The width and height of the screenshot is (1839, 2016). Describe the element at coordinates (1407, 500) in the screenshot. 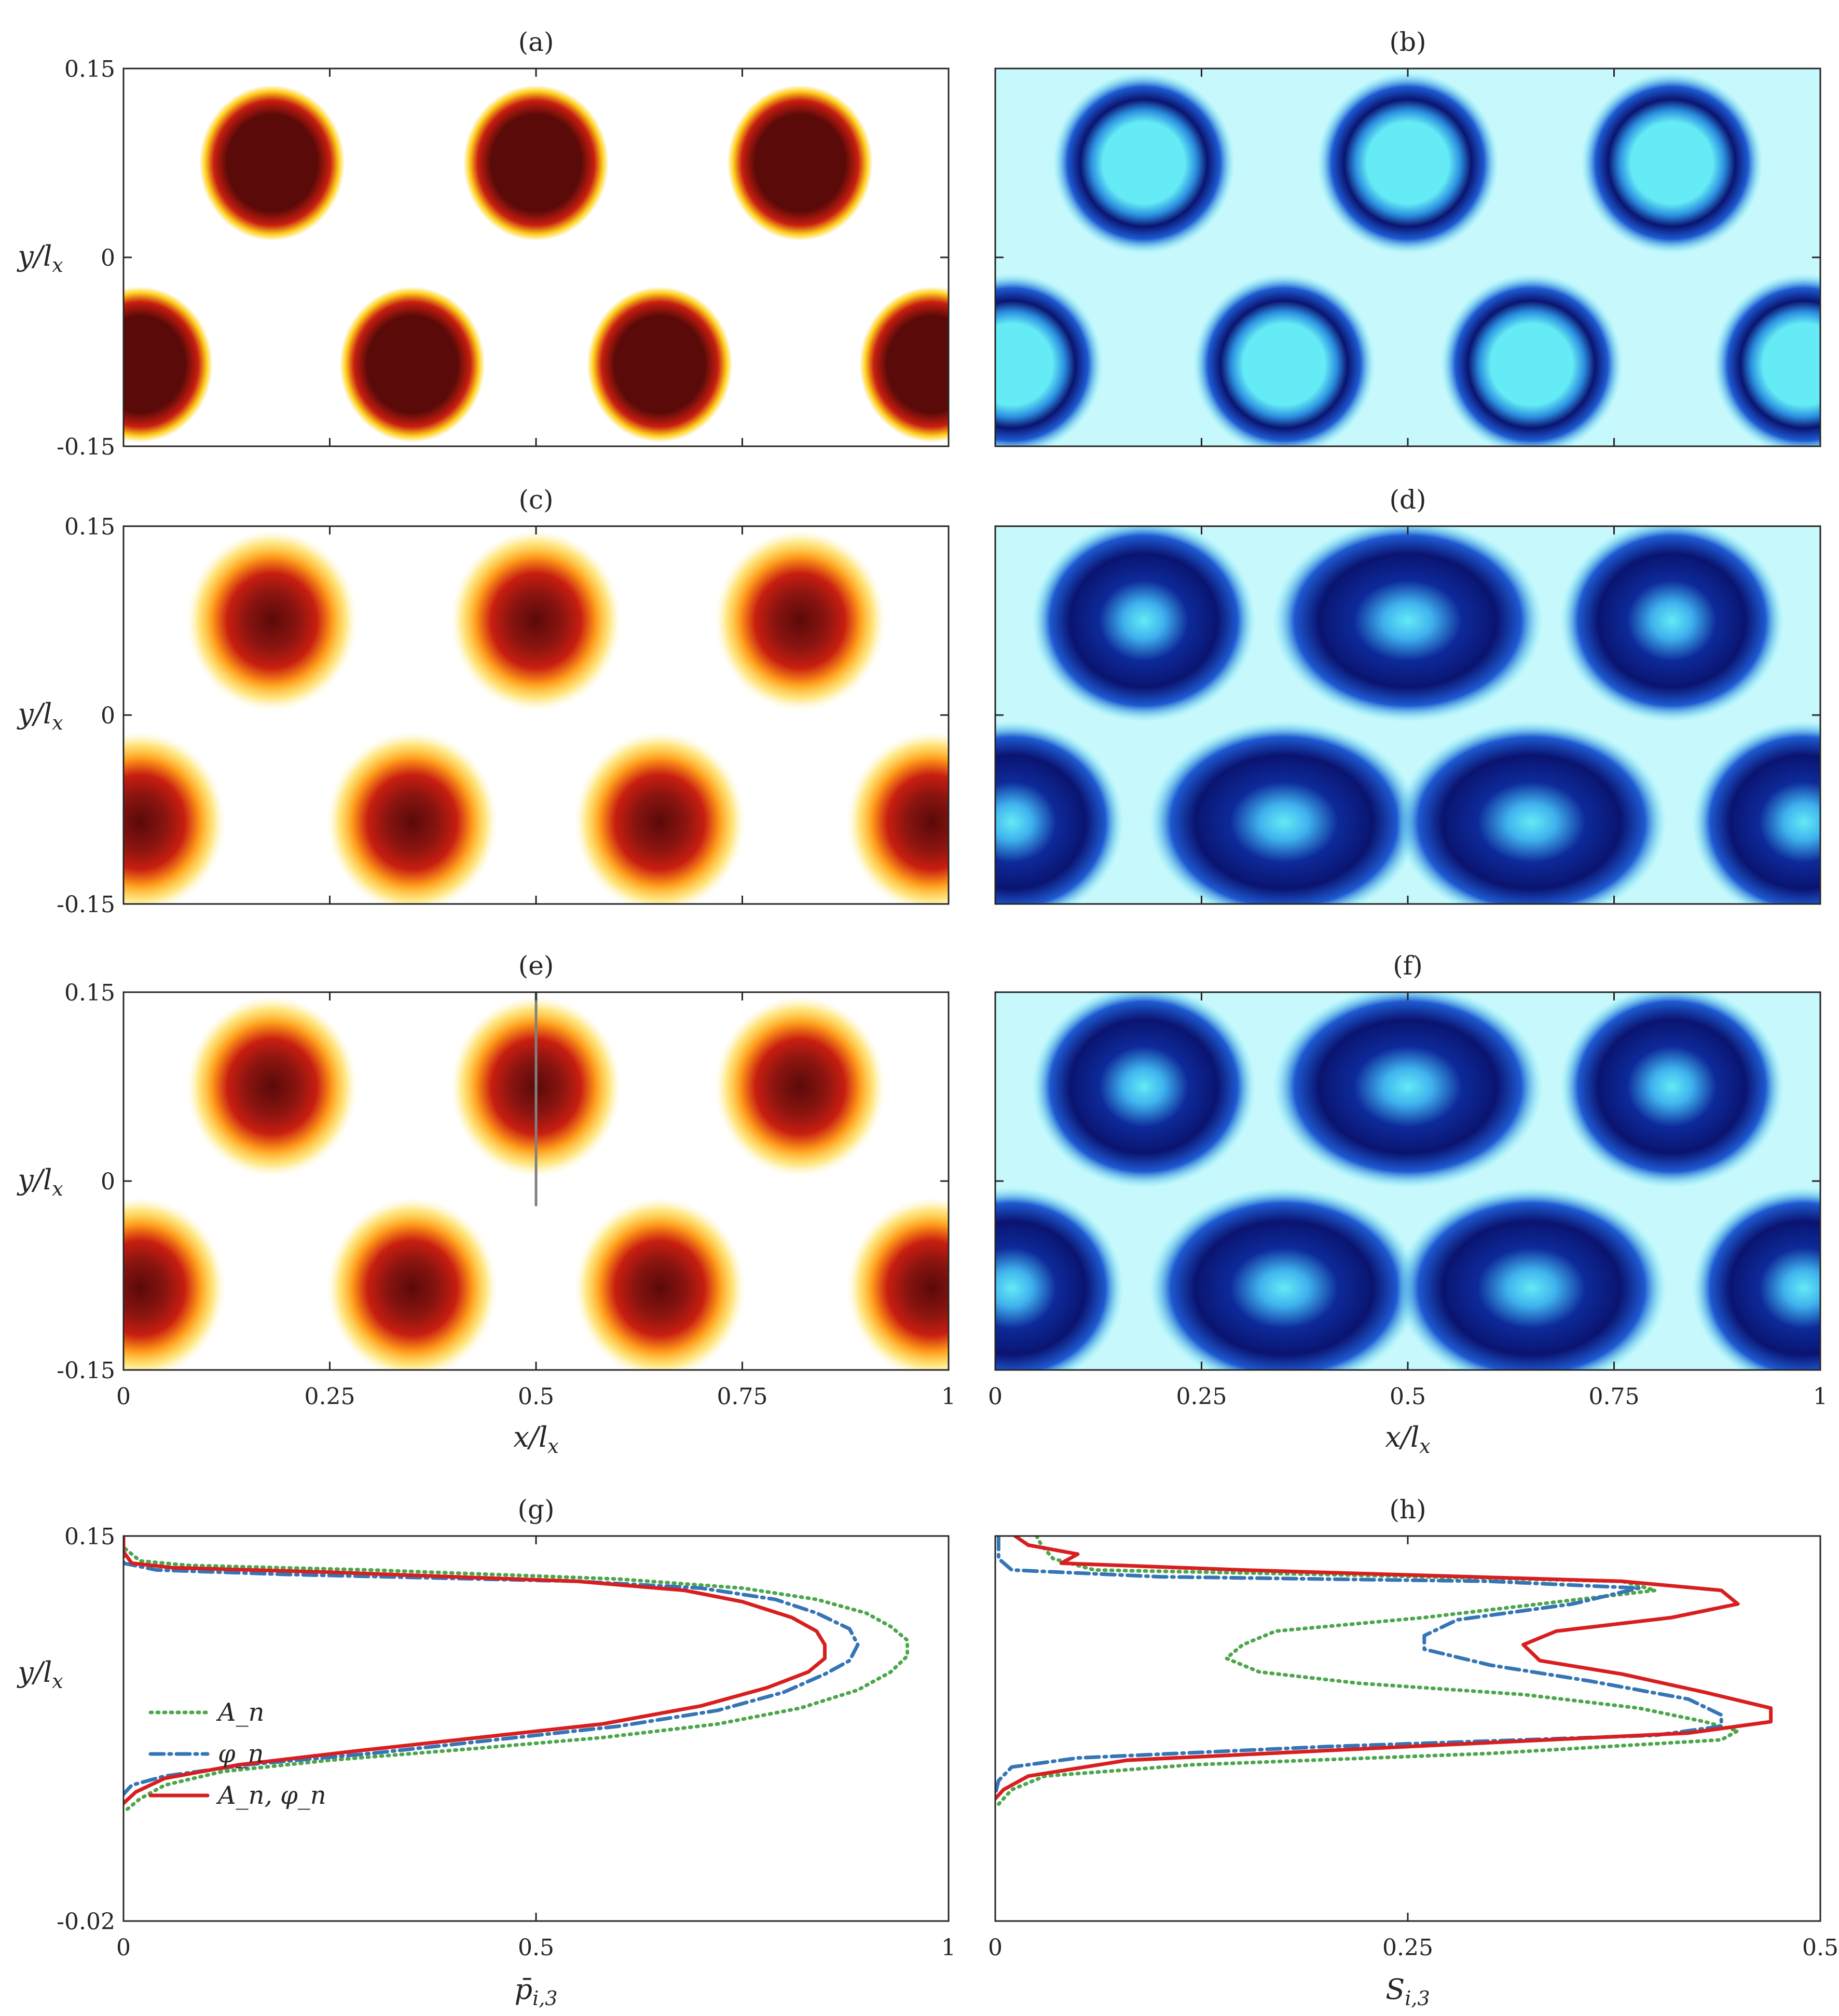

I see `panel-title: (d)` at that location.